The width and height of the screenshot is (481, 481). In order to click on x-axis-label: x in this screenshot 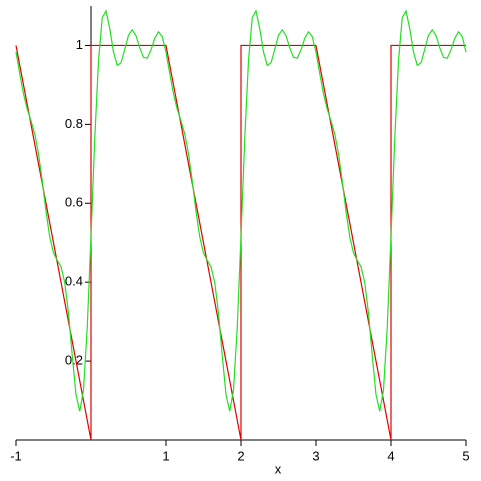, I will do `click(278, 468)`.